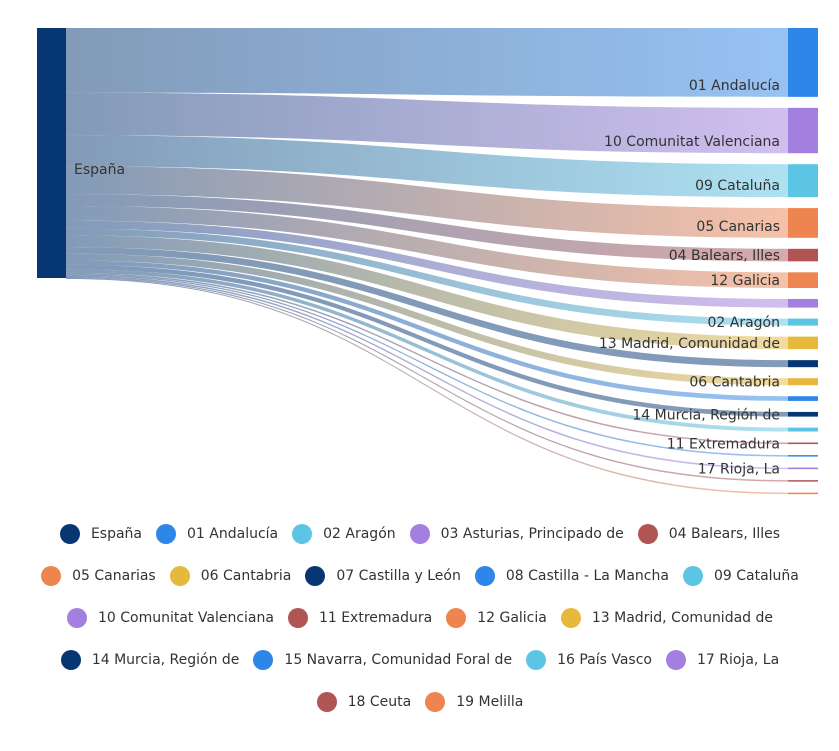 The width and height of the screenshot is (839, 751). What do you see at coordinates (738, 660) in the screenshot?
I see `legend-label: 17 Rioja, La` at bounding box center [738, 660].